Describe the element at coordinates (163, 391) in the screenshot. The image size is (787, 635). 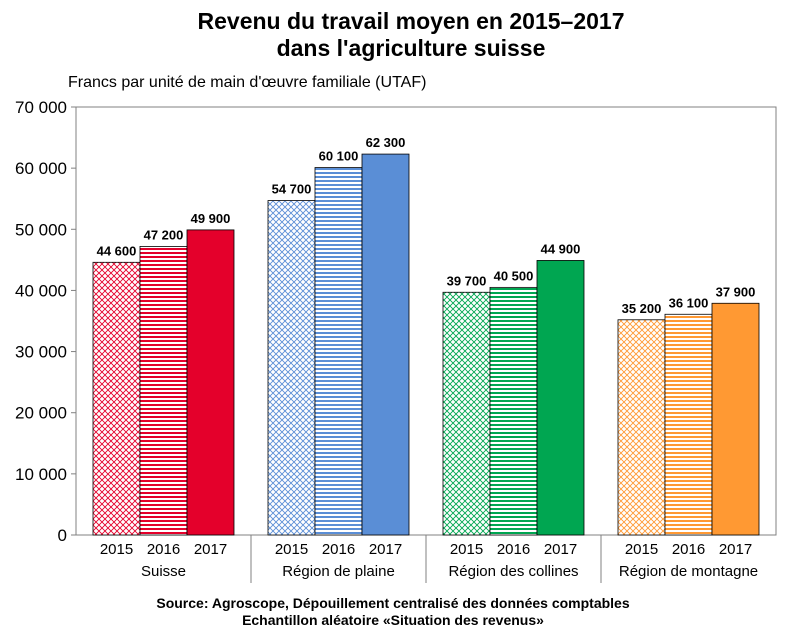
I see `bar-suisse-2016` at that location.